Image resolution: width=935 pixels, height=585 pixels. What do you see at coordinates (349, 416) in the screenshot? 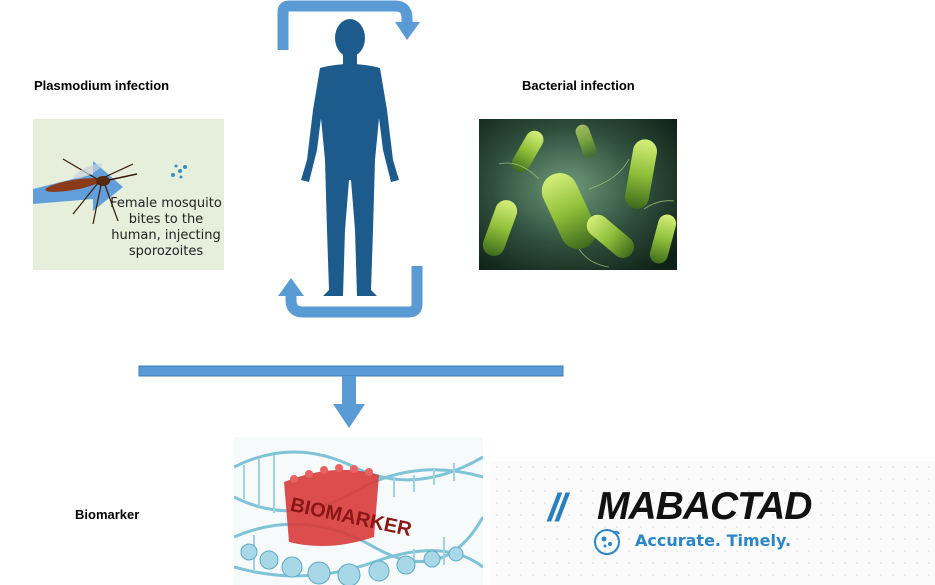
I see `down-arrow-head` at bounding box center [349, 416].